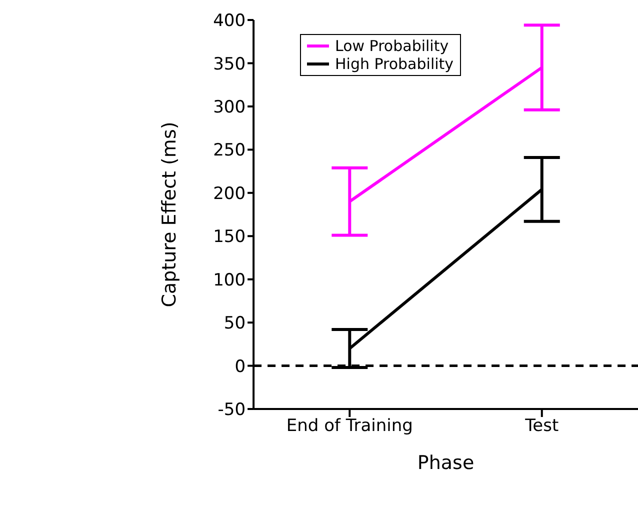  I want to click on y-tick-label: 200, so click(229, 194).